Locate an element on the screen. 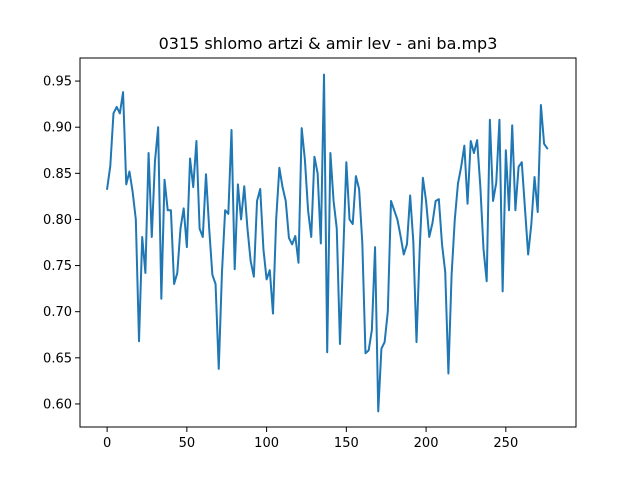  x-tick-label: 50 is located at coordinates (187, 443).